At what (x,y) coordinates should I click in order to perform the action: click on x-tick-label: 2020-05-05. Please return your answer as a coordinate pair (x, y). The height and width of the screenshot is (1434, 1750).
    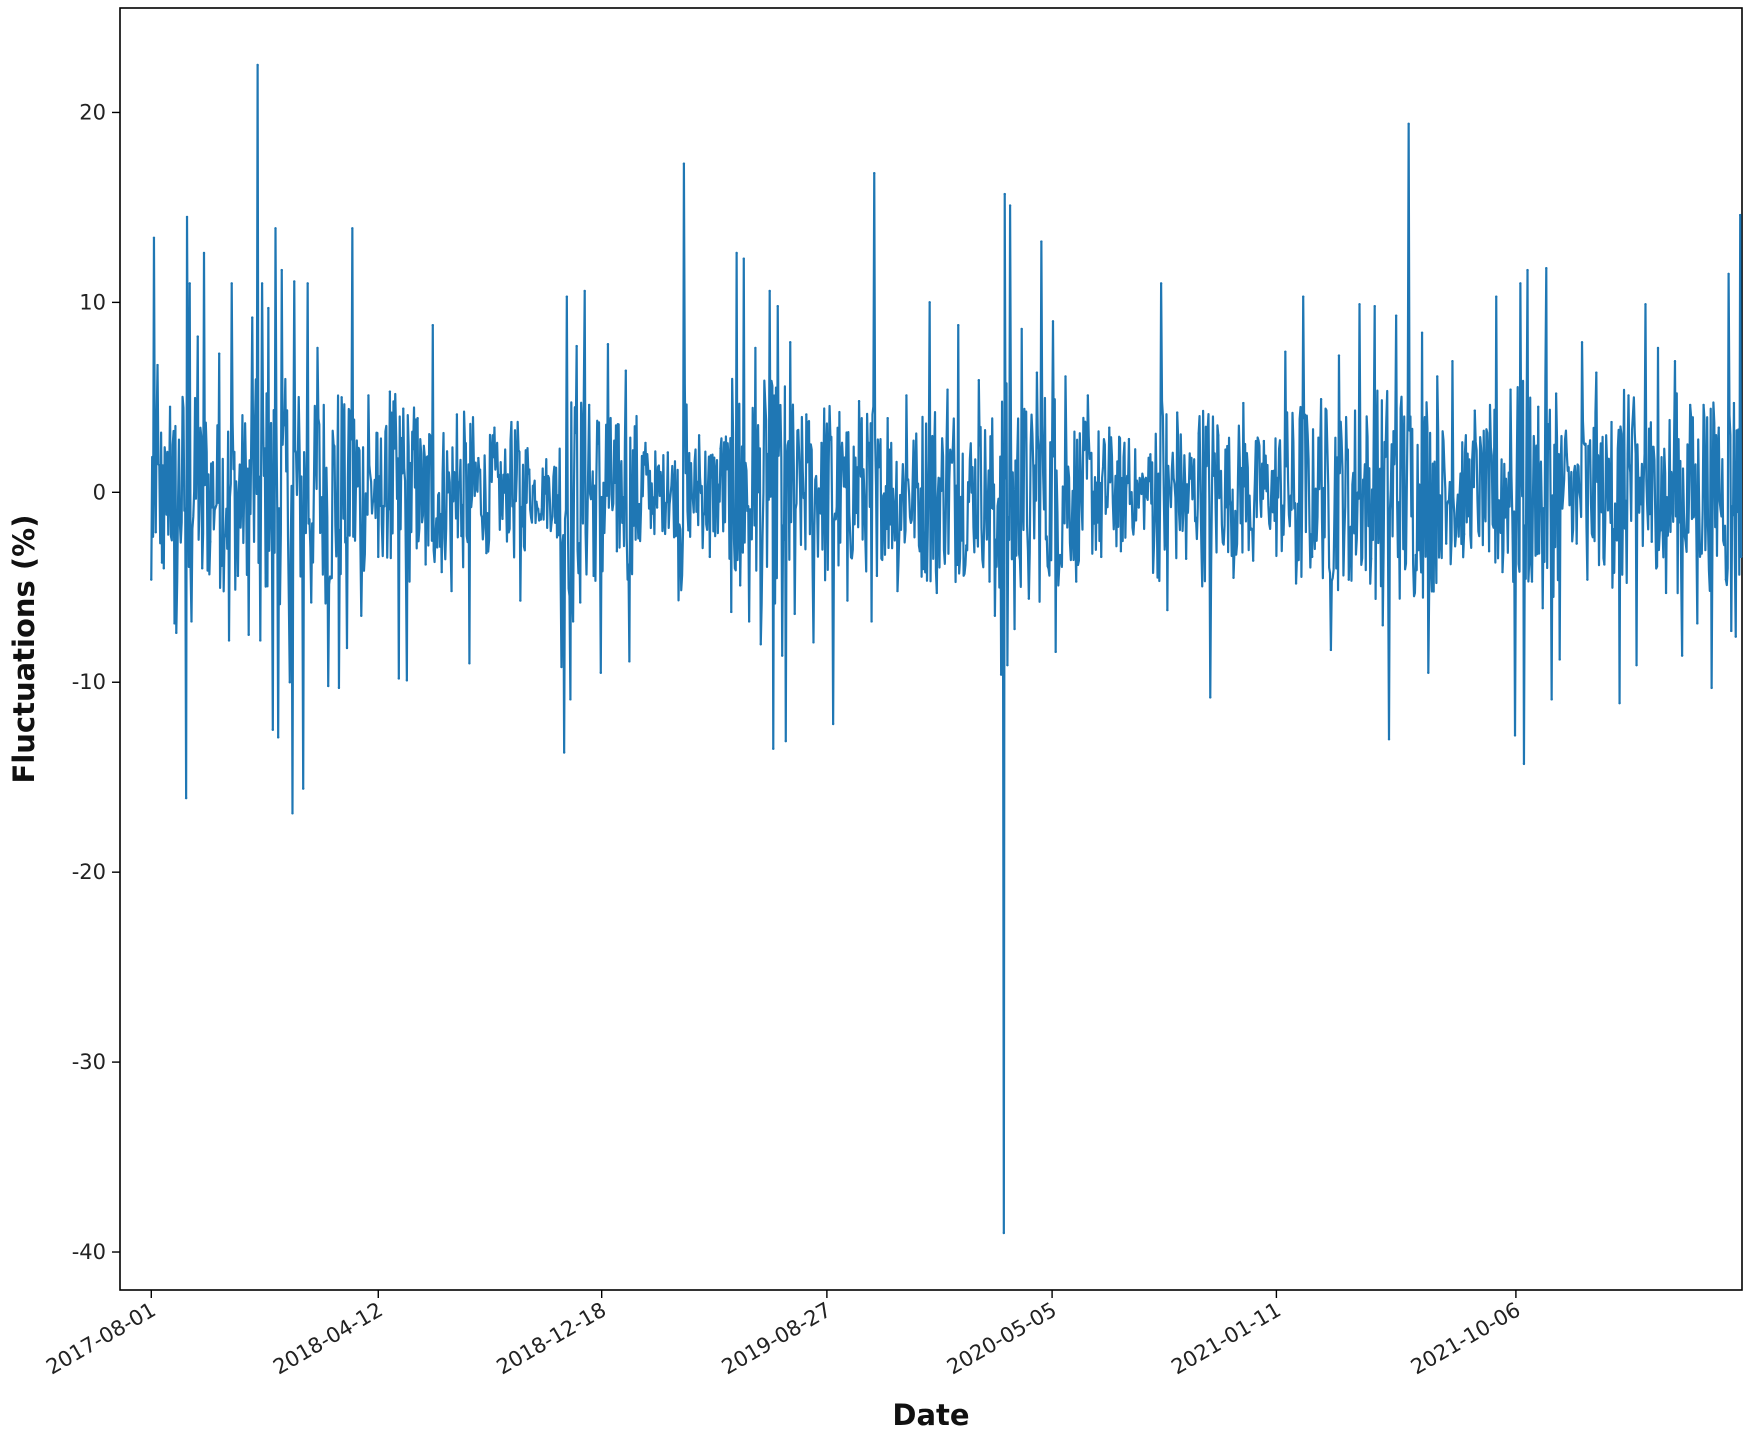
    Looking at the image, I should click on (1002, 1339).